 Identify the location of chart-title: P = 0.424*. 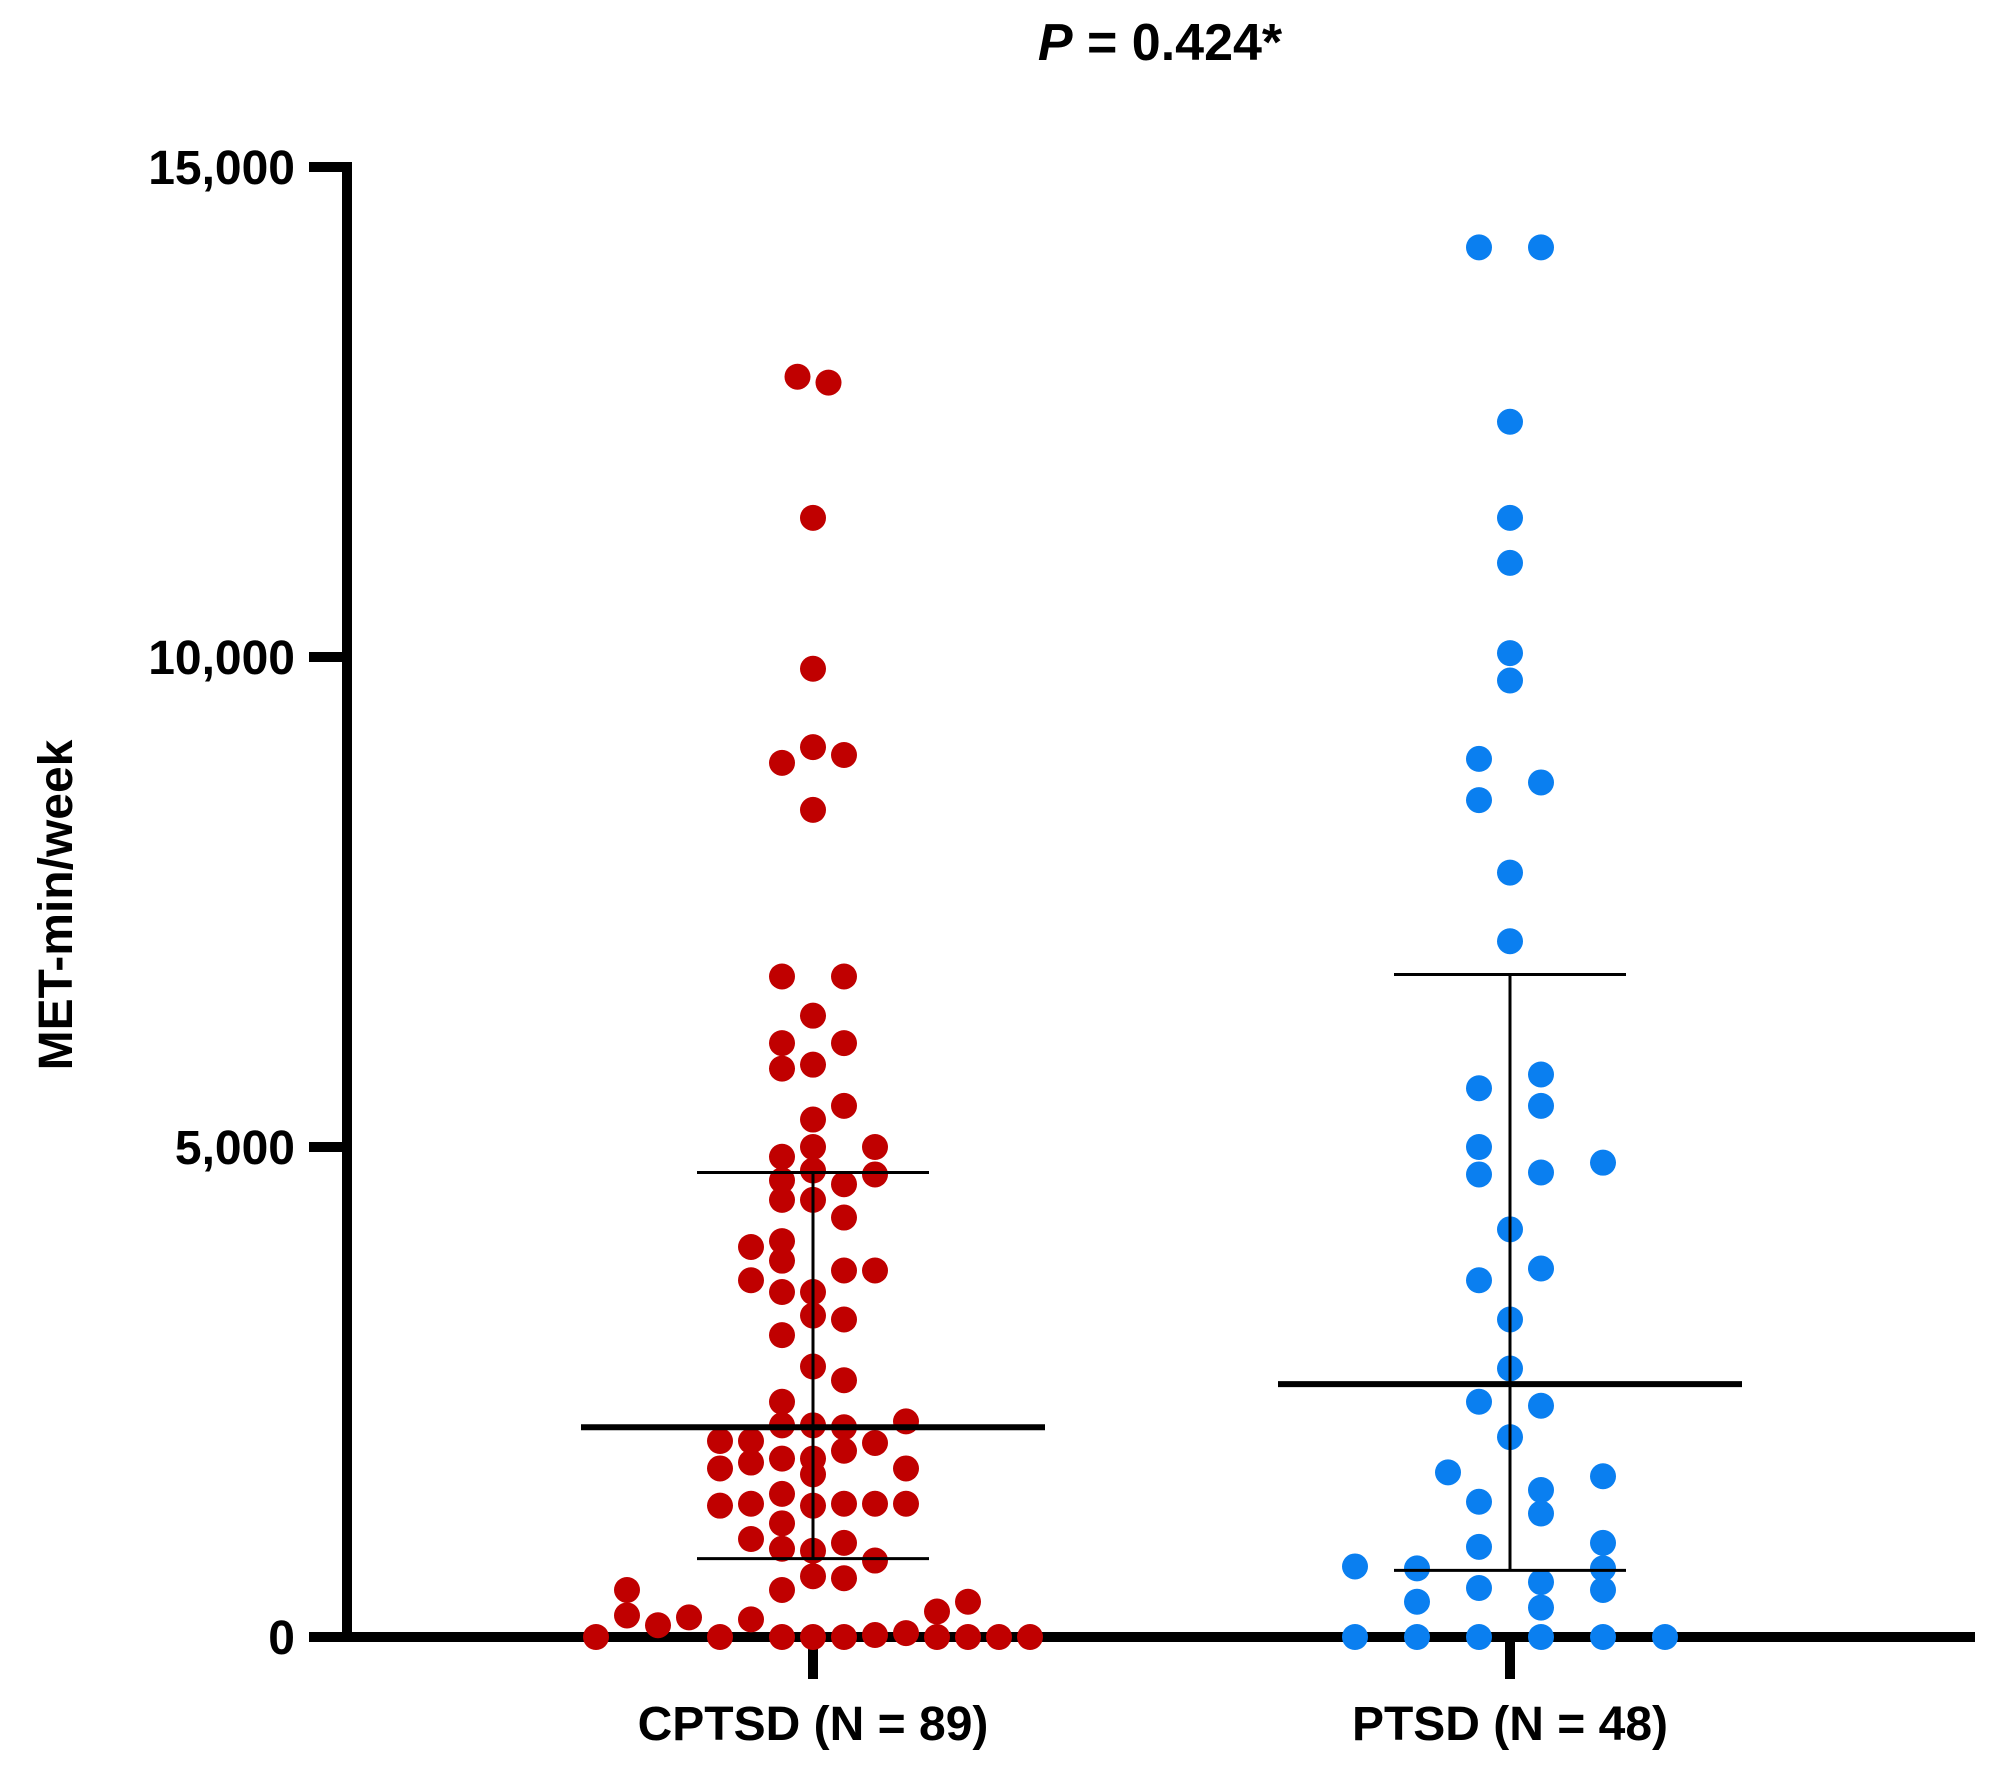
(1160, 43).